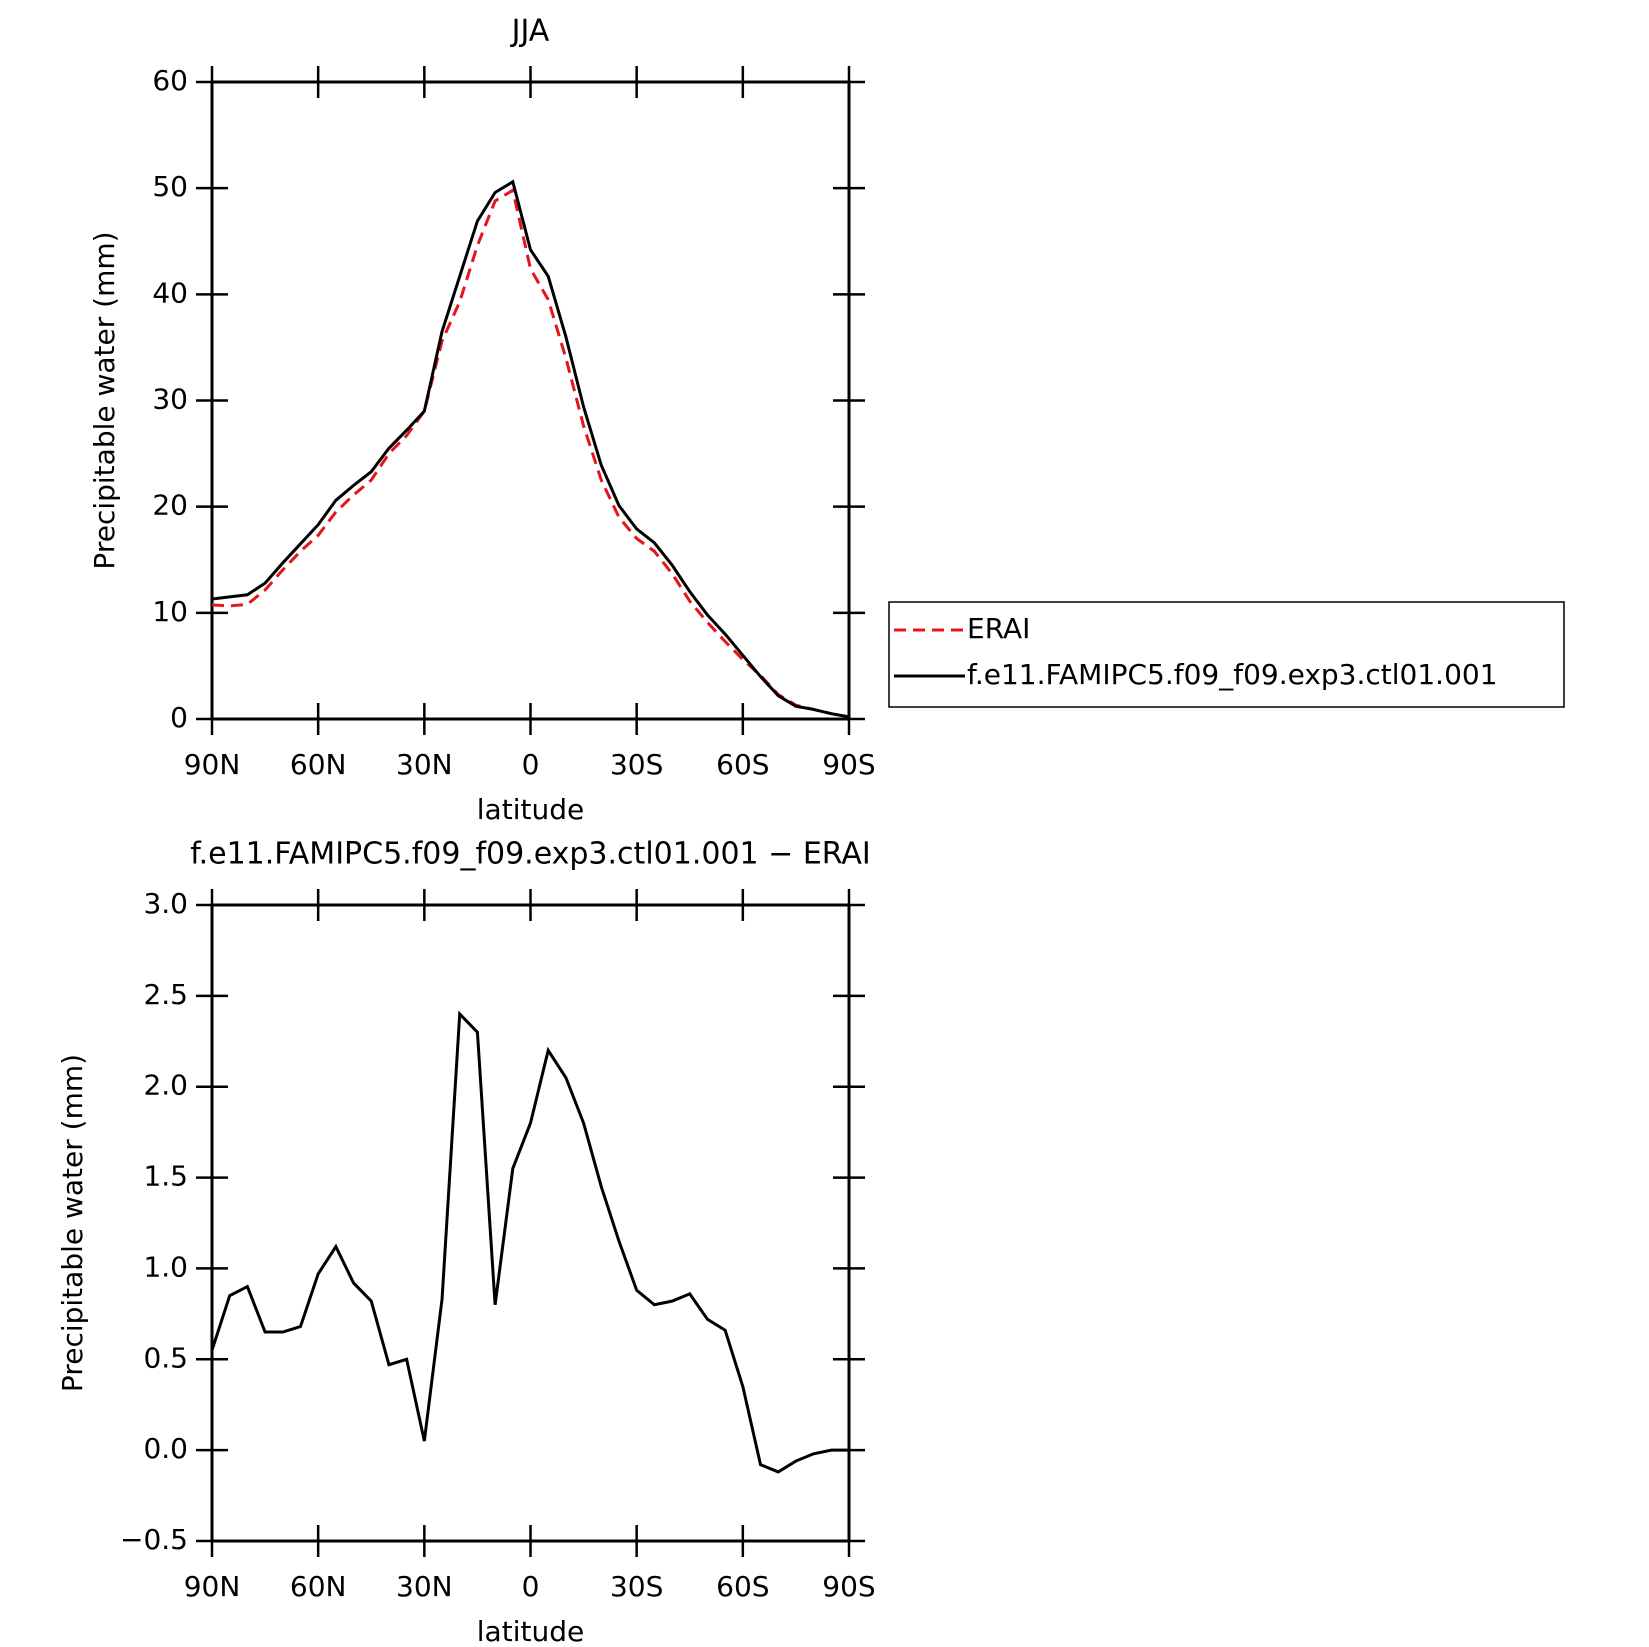 The width and height of the screenshot is (1649, 1647). What do you see at coordinates (165, 1176) in the screenshot?
I see `y-tick-label: 1.5` at bounding box center [165, 1176].